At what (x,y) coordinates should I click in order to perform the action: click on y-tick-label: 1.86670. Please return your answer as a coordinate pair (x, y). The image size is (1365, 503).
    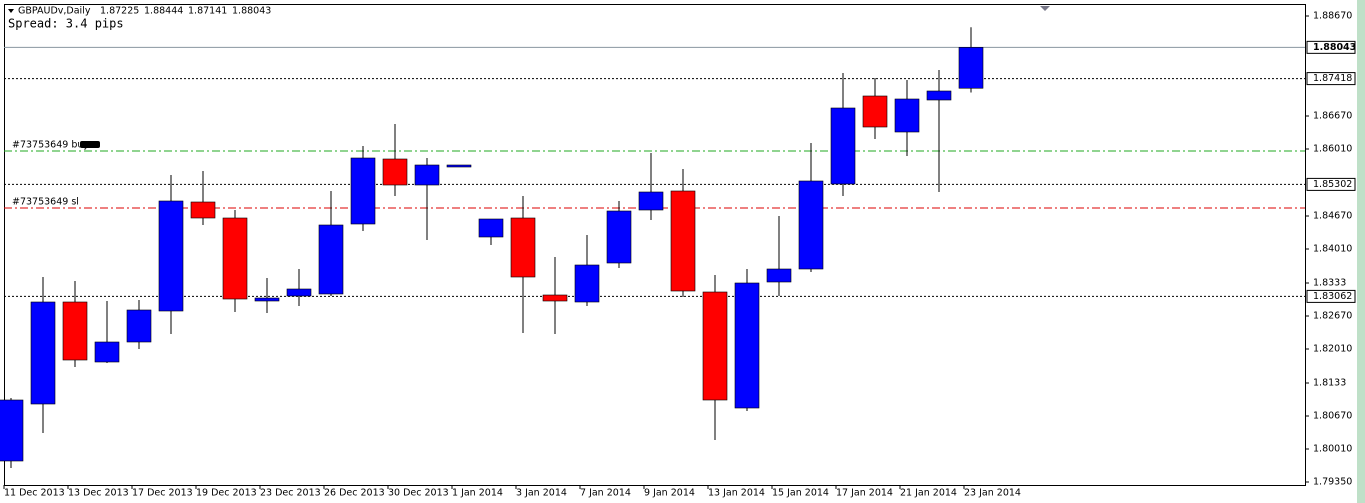
    Looking at the image, I should click on (1332, 116).